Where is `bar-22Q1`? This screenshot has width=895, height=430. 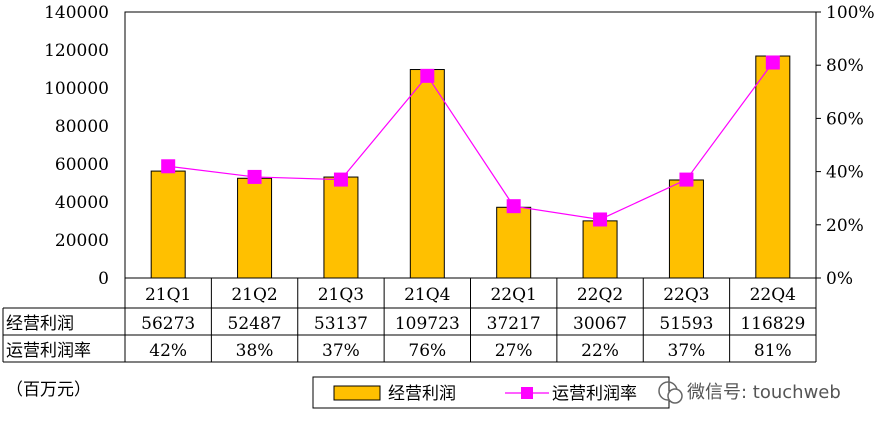 bar-22Q1 is located at coordinates (514, 242).